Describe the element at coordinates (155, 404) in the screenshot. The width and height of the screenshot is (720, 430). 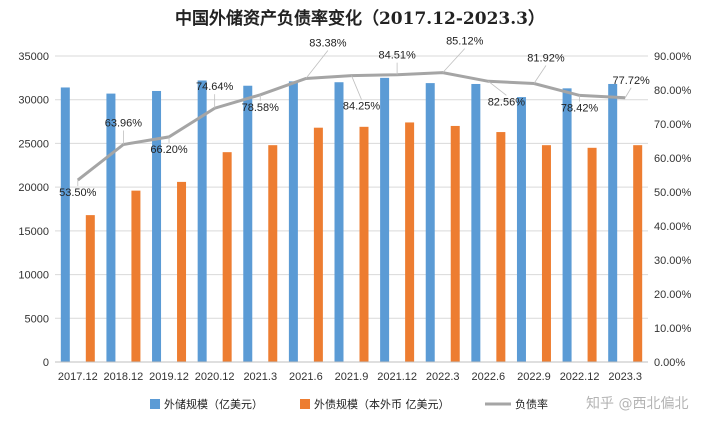
I see `legend-swatch-reserves` at that location.